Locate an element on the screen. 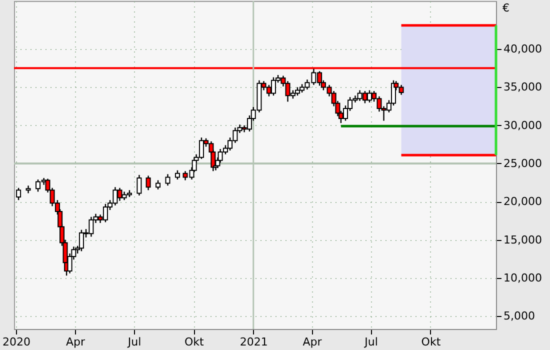 This screenshot has width=550, height=350. y-tick-label: 35,000 is located at coordinates (523, 87).